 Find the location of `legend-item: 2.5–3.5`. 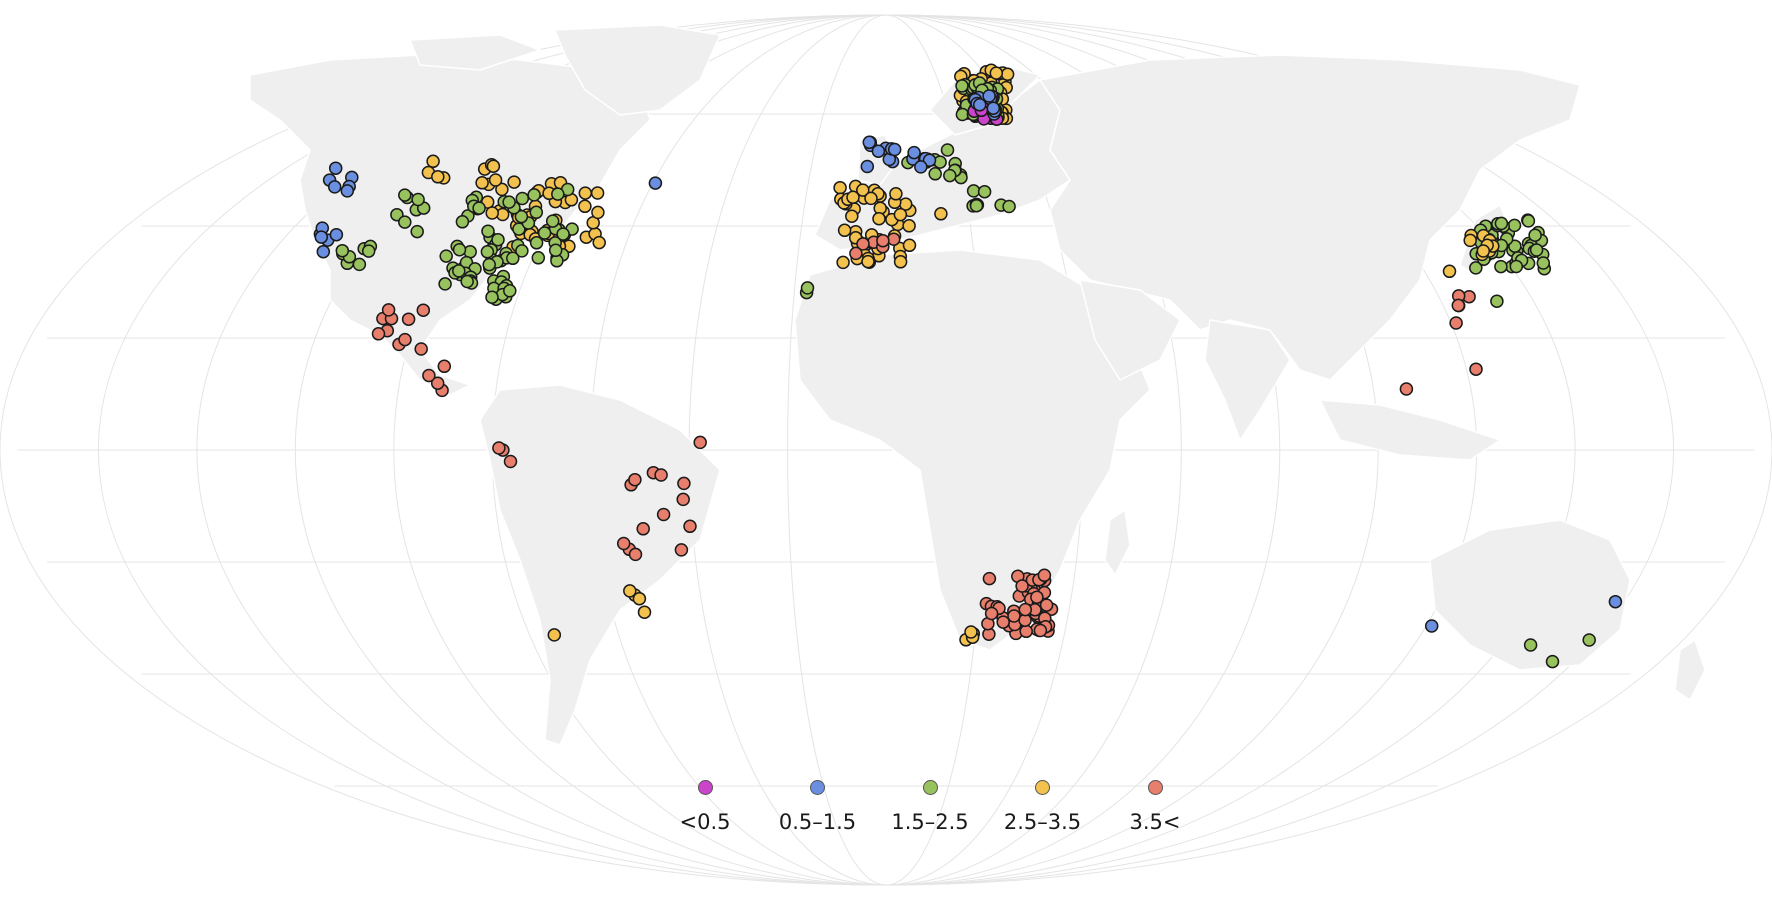

legend-item: 2.5–3.5 is located at coordinates (1043, 820).